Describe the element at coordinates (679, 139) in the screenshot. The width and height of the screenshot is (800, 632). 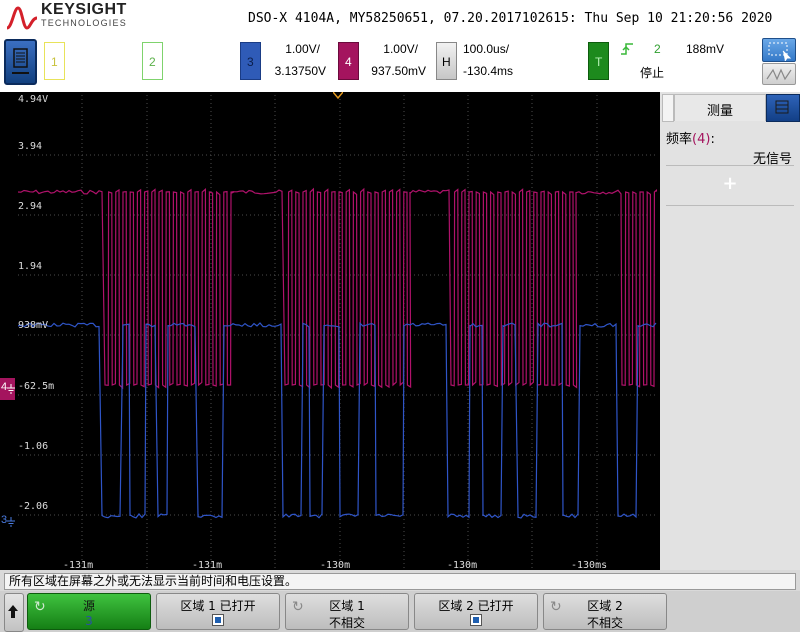
I see `measurement-type: 频率` at that location.